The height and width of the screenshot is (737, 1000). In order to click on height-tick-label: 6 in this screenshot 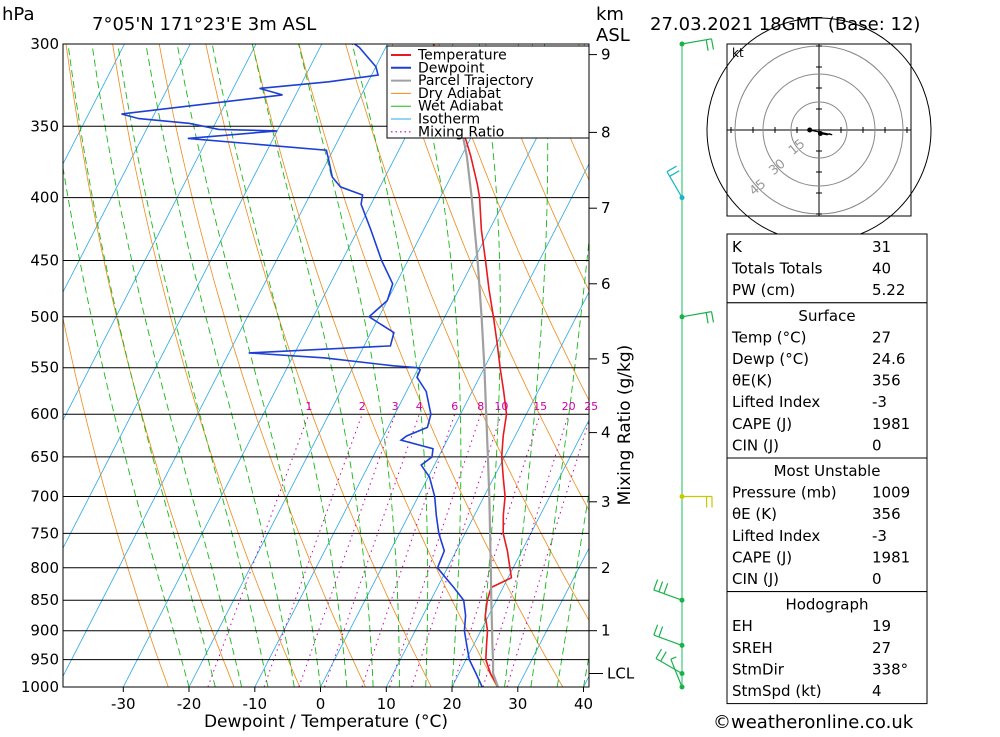, I will do `click(606, 284)`.